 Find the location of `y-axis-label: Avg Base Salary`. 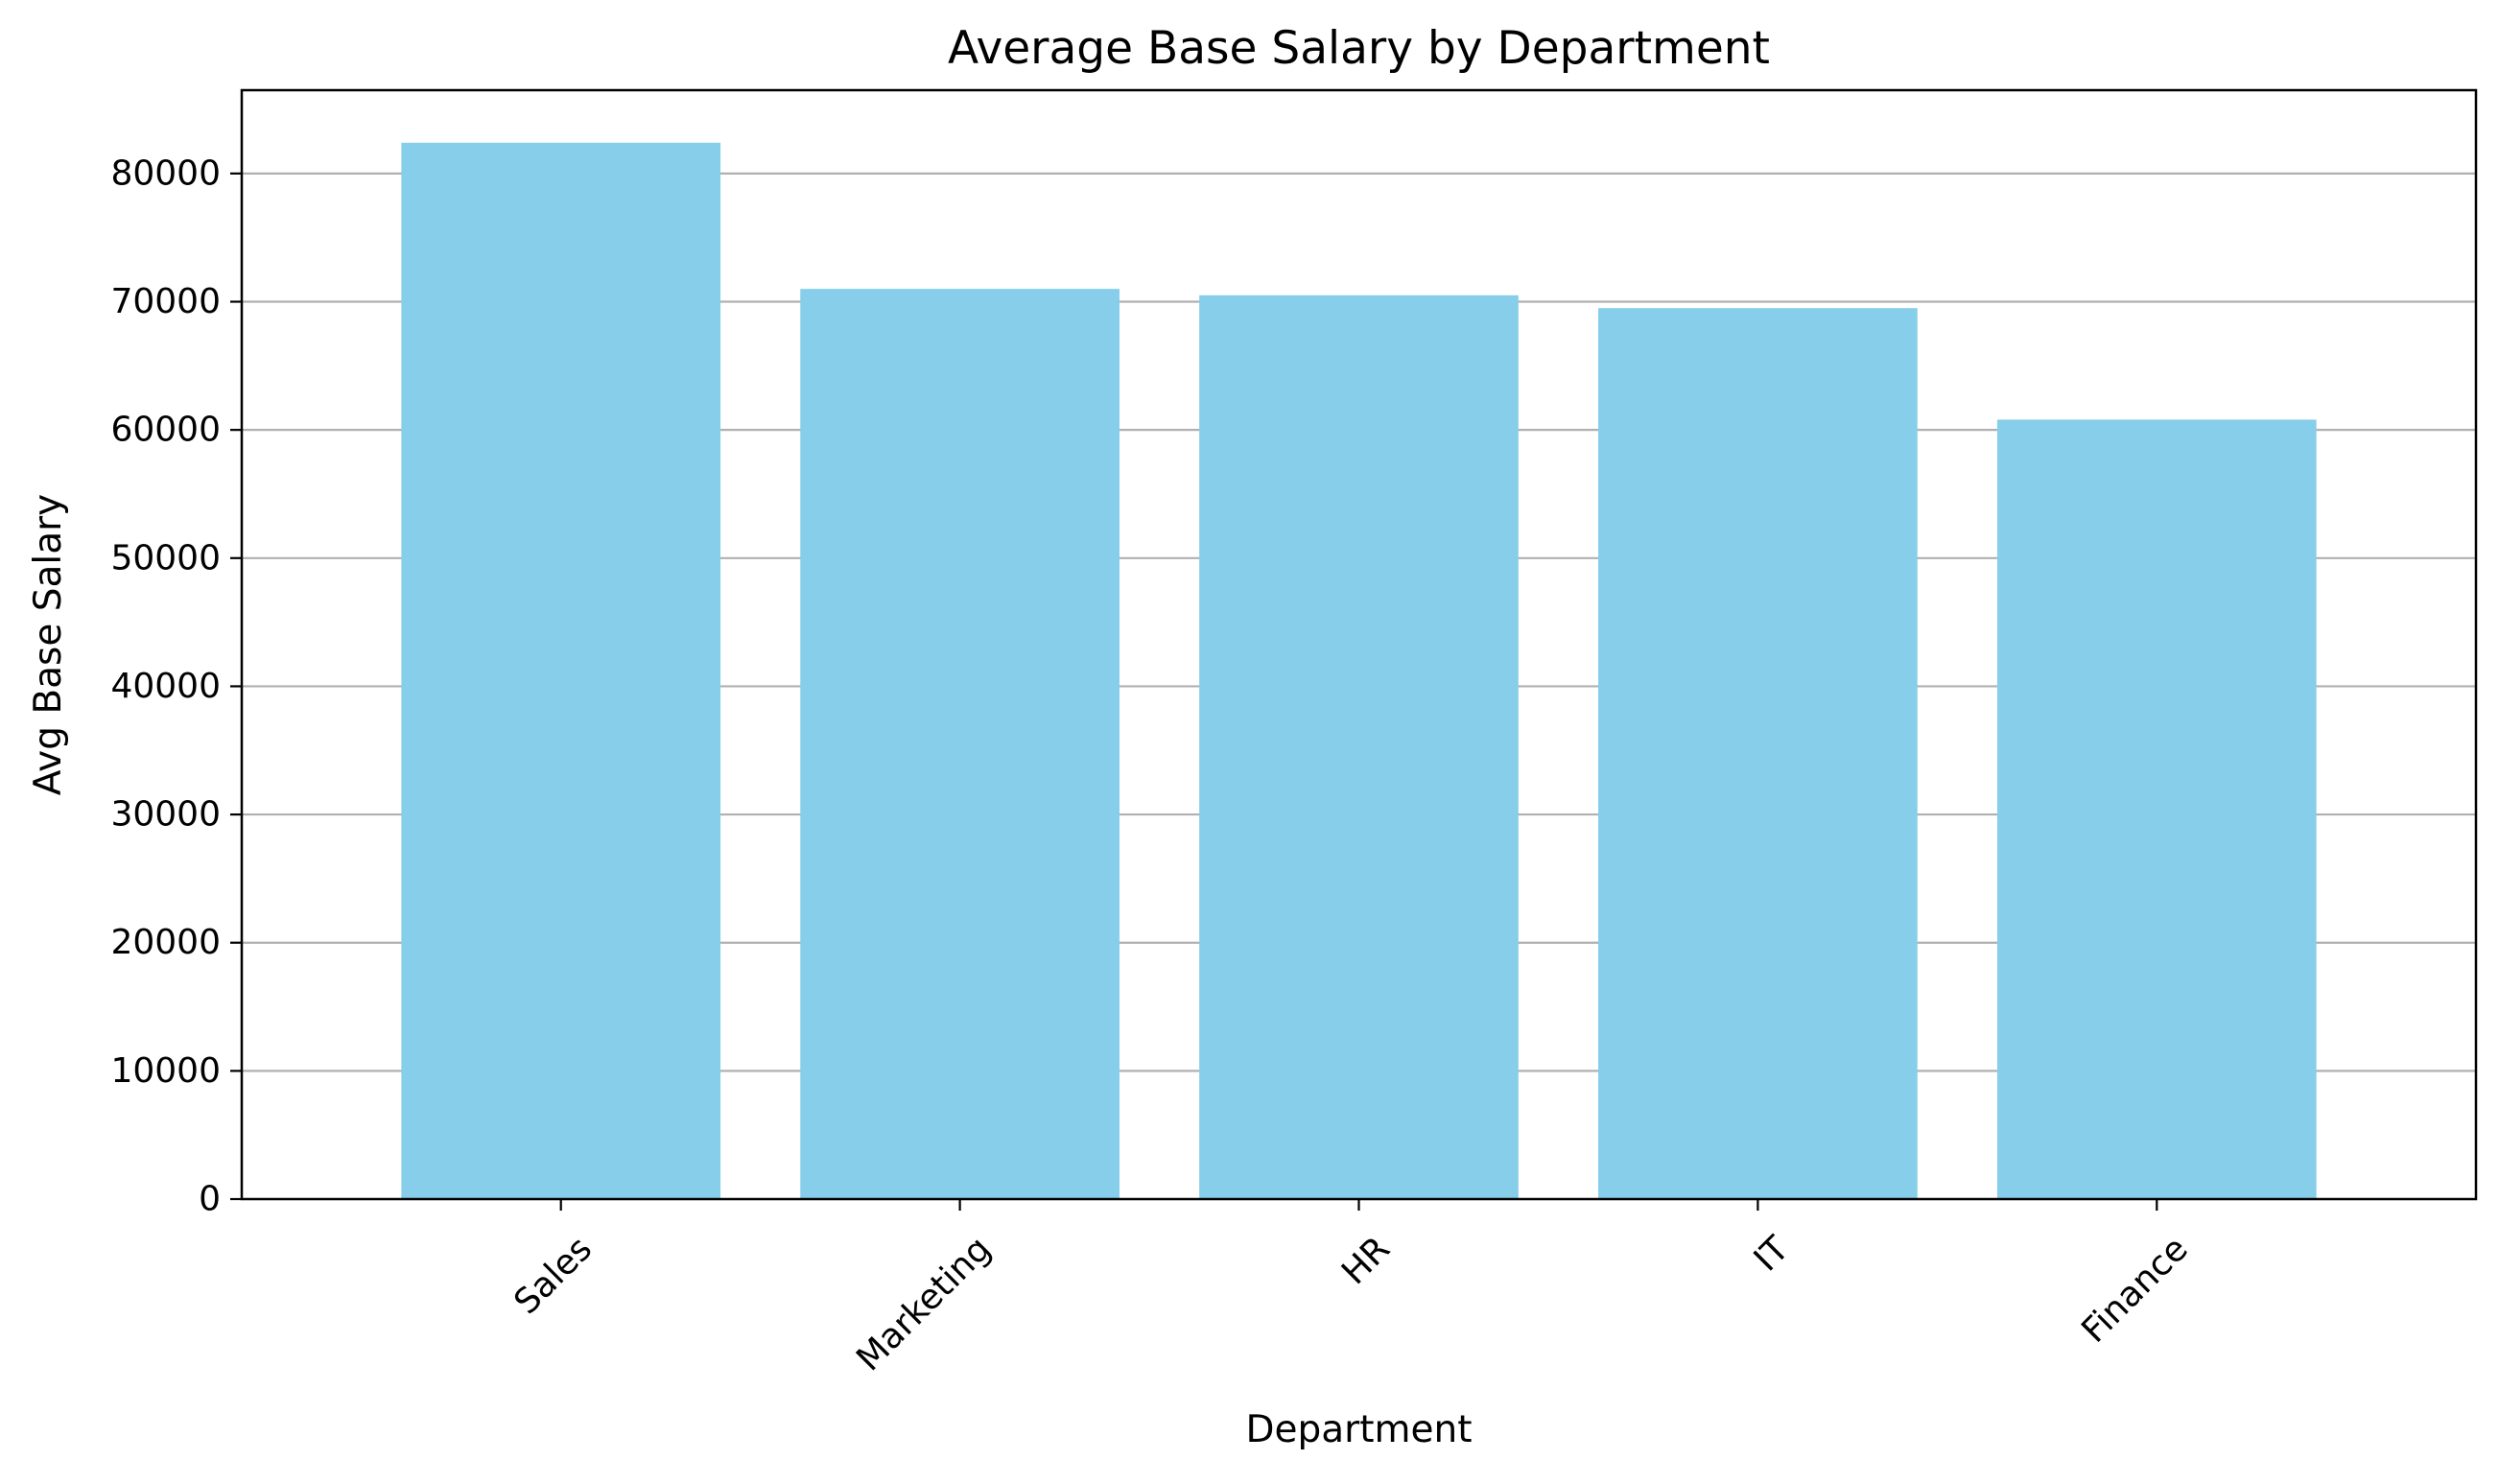

y-axis-label: Avg Base Salary is located at coordinates (48, 645).